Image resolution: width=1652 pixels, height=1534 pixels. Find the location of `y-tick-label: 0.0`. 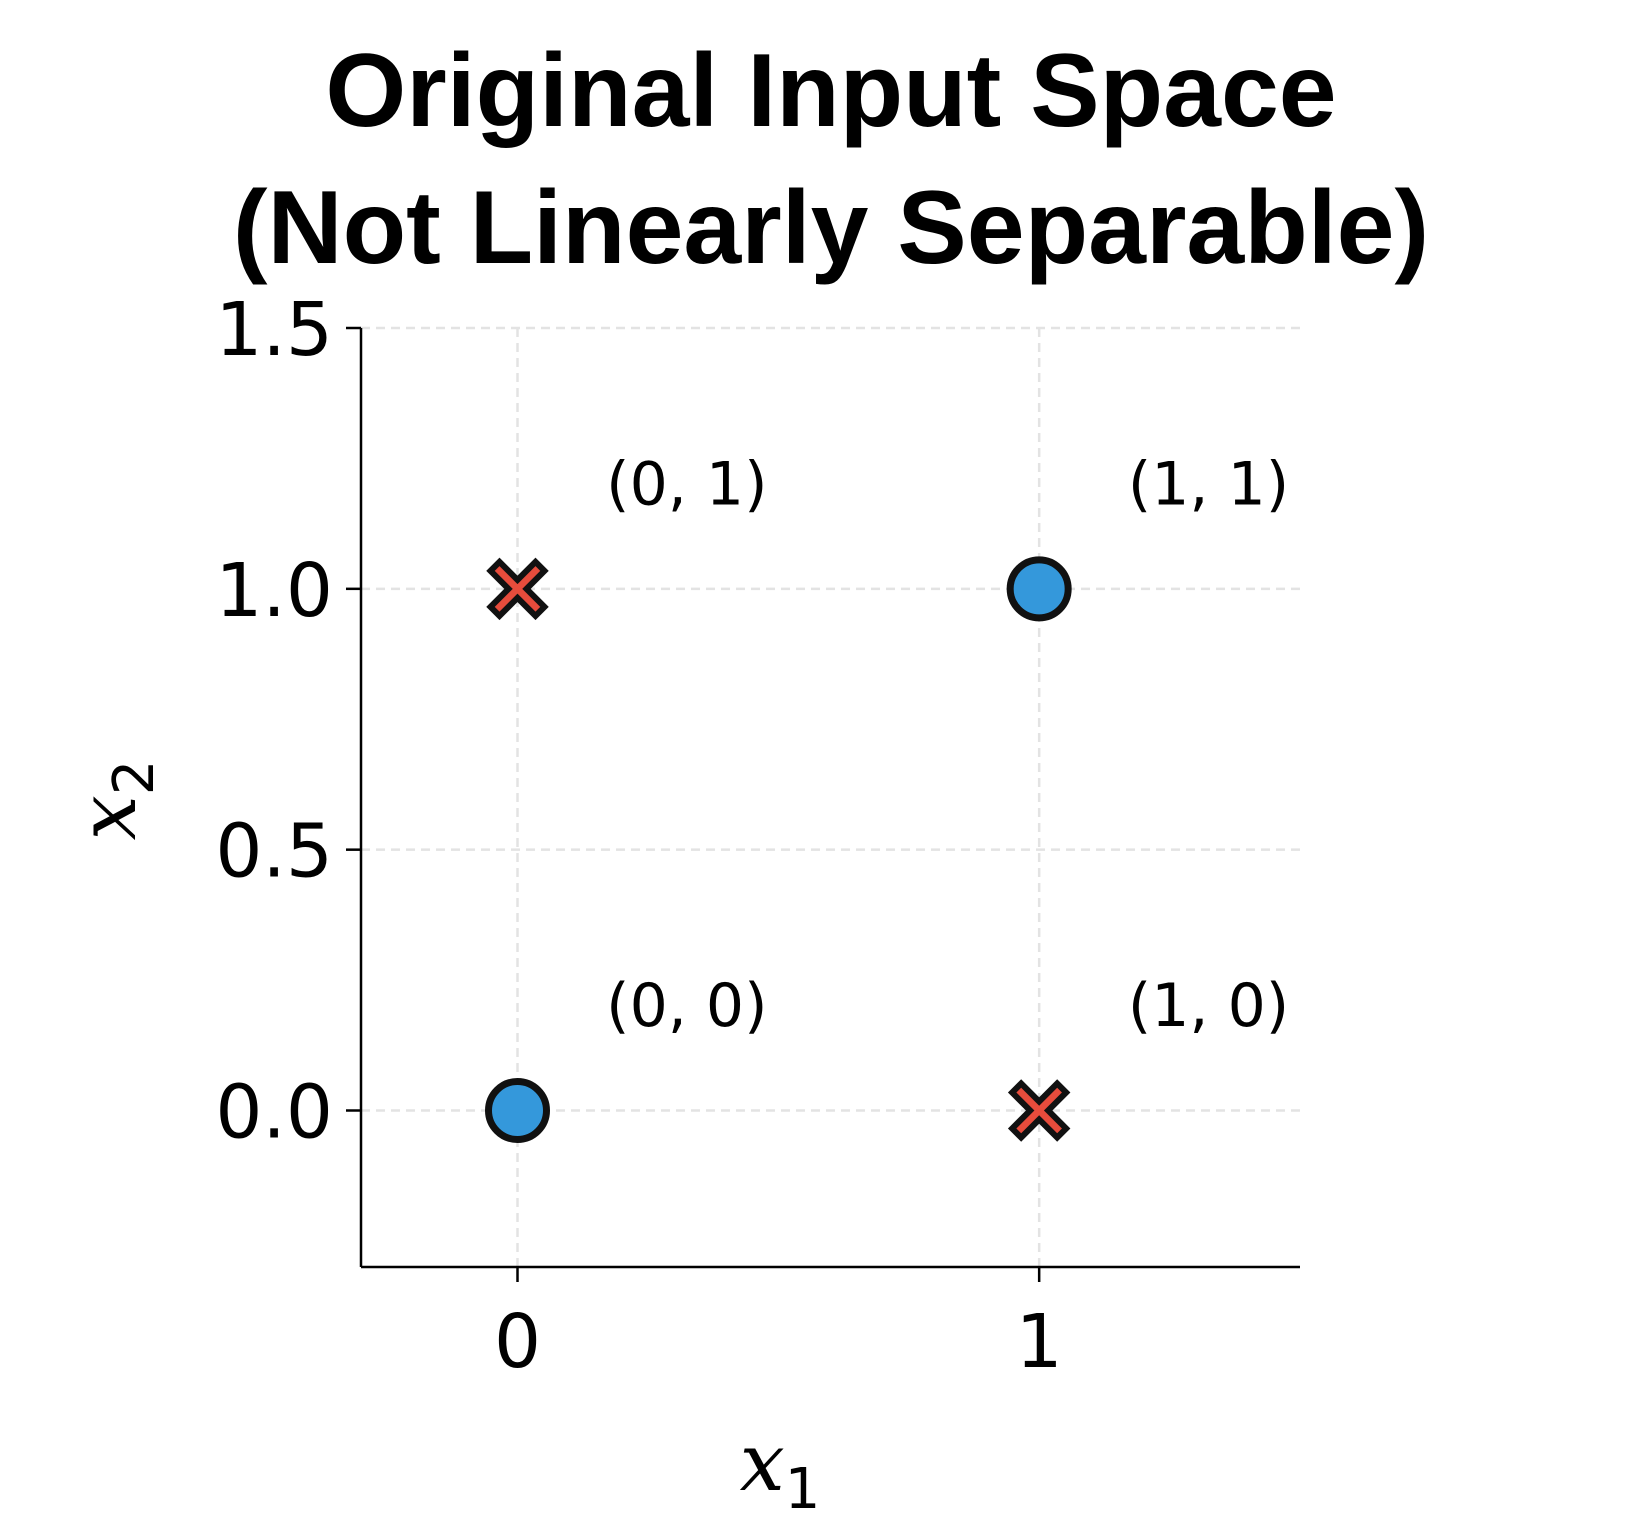

y-tick-label: 0.0 is located at coordinates (274, 1113).